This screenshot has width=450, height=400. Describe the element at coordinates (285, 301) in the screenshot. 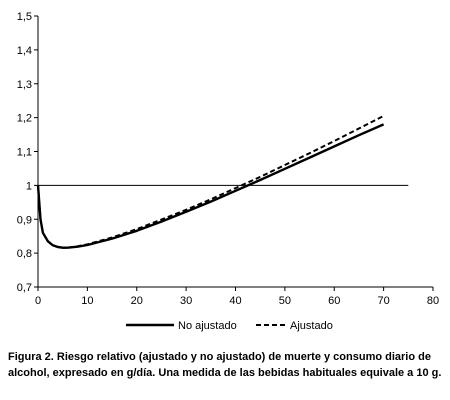

I see `x-tick-label: 50` at that location.